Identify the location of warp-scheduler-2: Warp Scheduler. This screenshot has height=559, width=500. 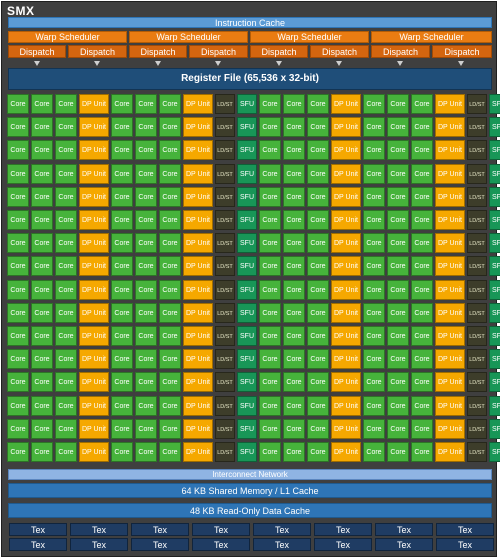
(188, 37).